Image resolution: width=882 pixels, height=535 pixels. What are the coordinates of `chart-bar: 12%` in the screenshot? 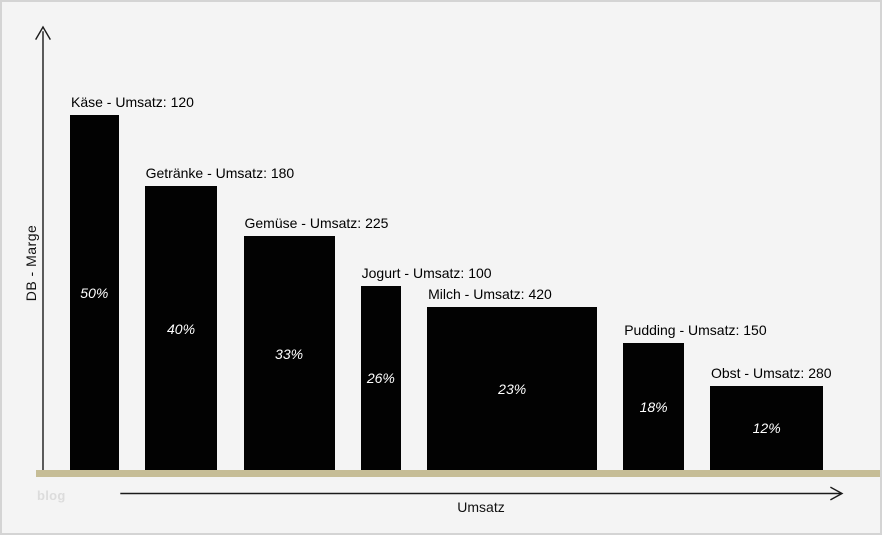 It's located at (766, 428).